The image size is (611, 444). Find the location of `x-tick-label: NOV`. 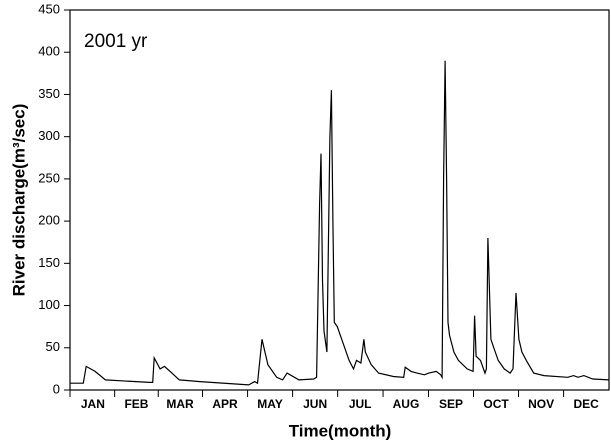

x-tick-label: NOV is located at coordinates (541, 404).